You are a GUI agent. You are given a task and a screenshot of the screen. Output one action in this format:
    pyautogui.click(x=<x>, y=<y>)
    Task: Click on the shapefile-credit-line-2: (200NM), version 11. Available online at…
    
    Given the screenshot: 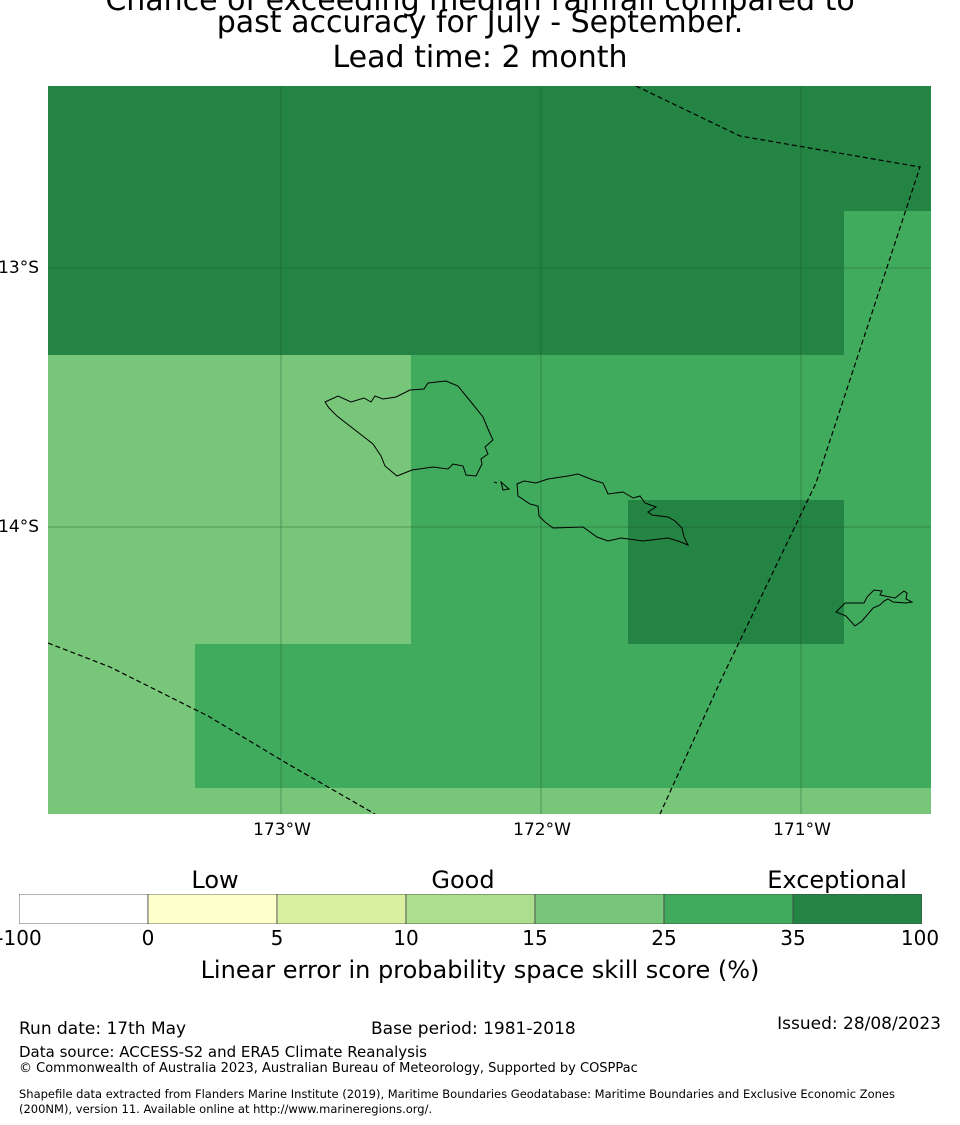 What is the action you would take?
    pyautogui.click(x=226, y=1109)
    